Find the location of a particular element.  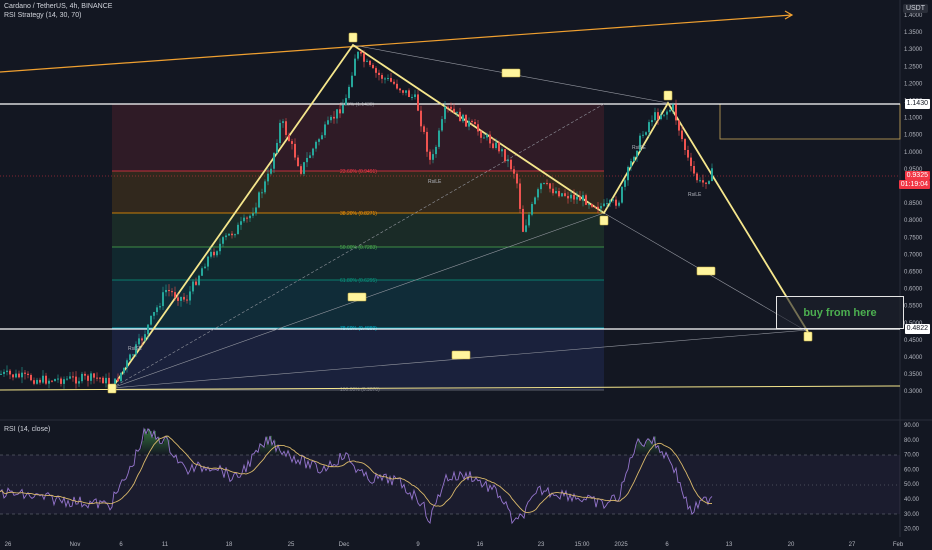

rsi-tick: 40.00 is located at coordinates (912, 500).